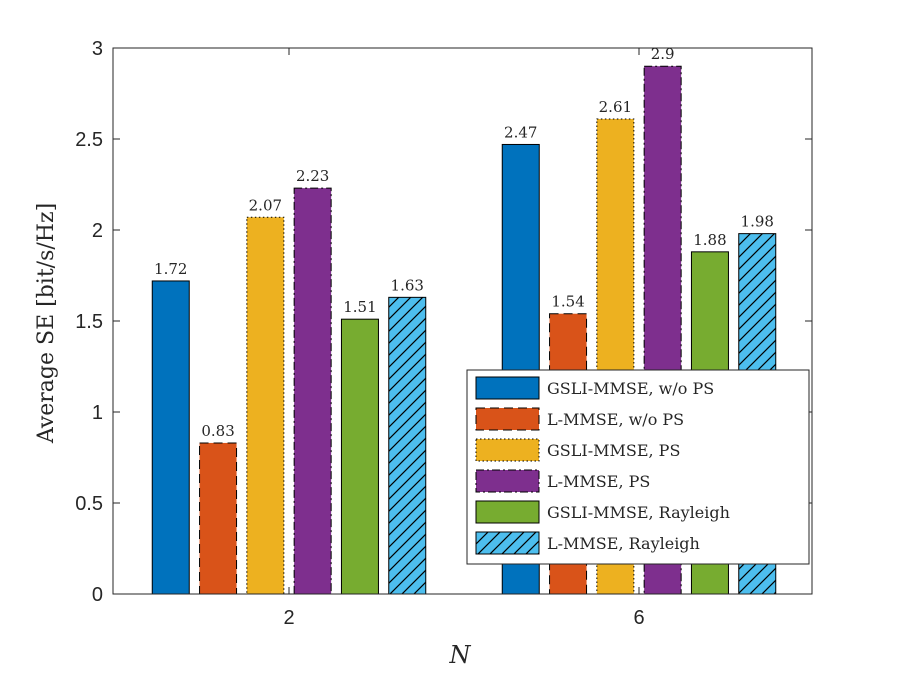  What do you see at coordinates (170, 437) in the screenshot?
I see `bar-gsli-mmse-w-o-ps-n2` at bounding box center [170, 437].